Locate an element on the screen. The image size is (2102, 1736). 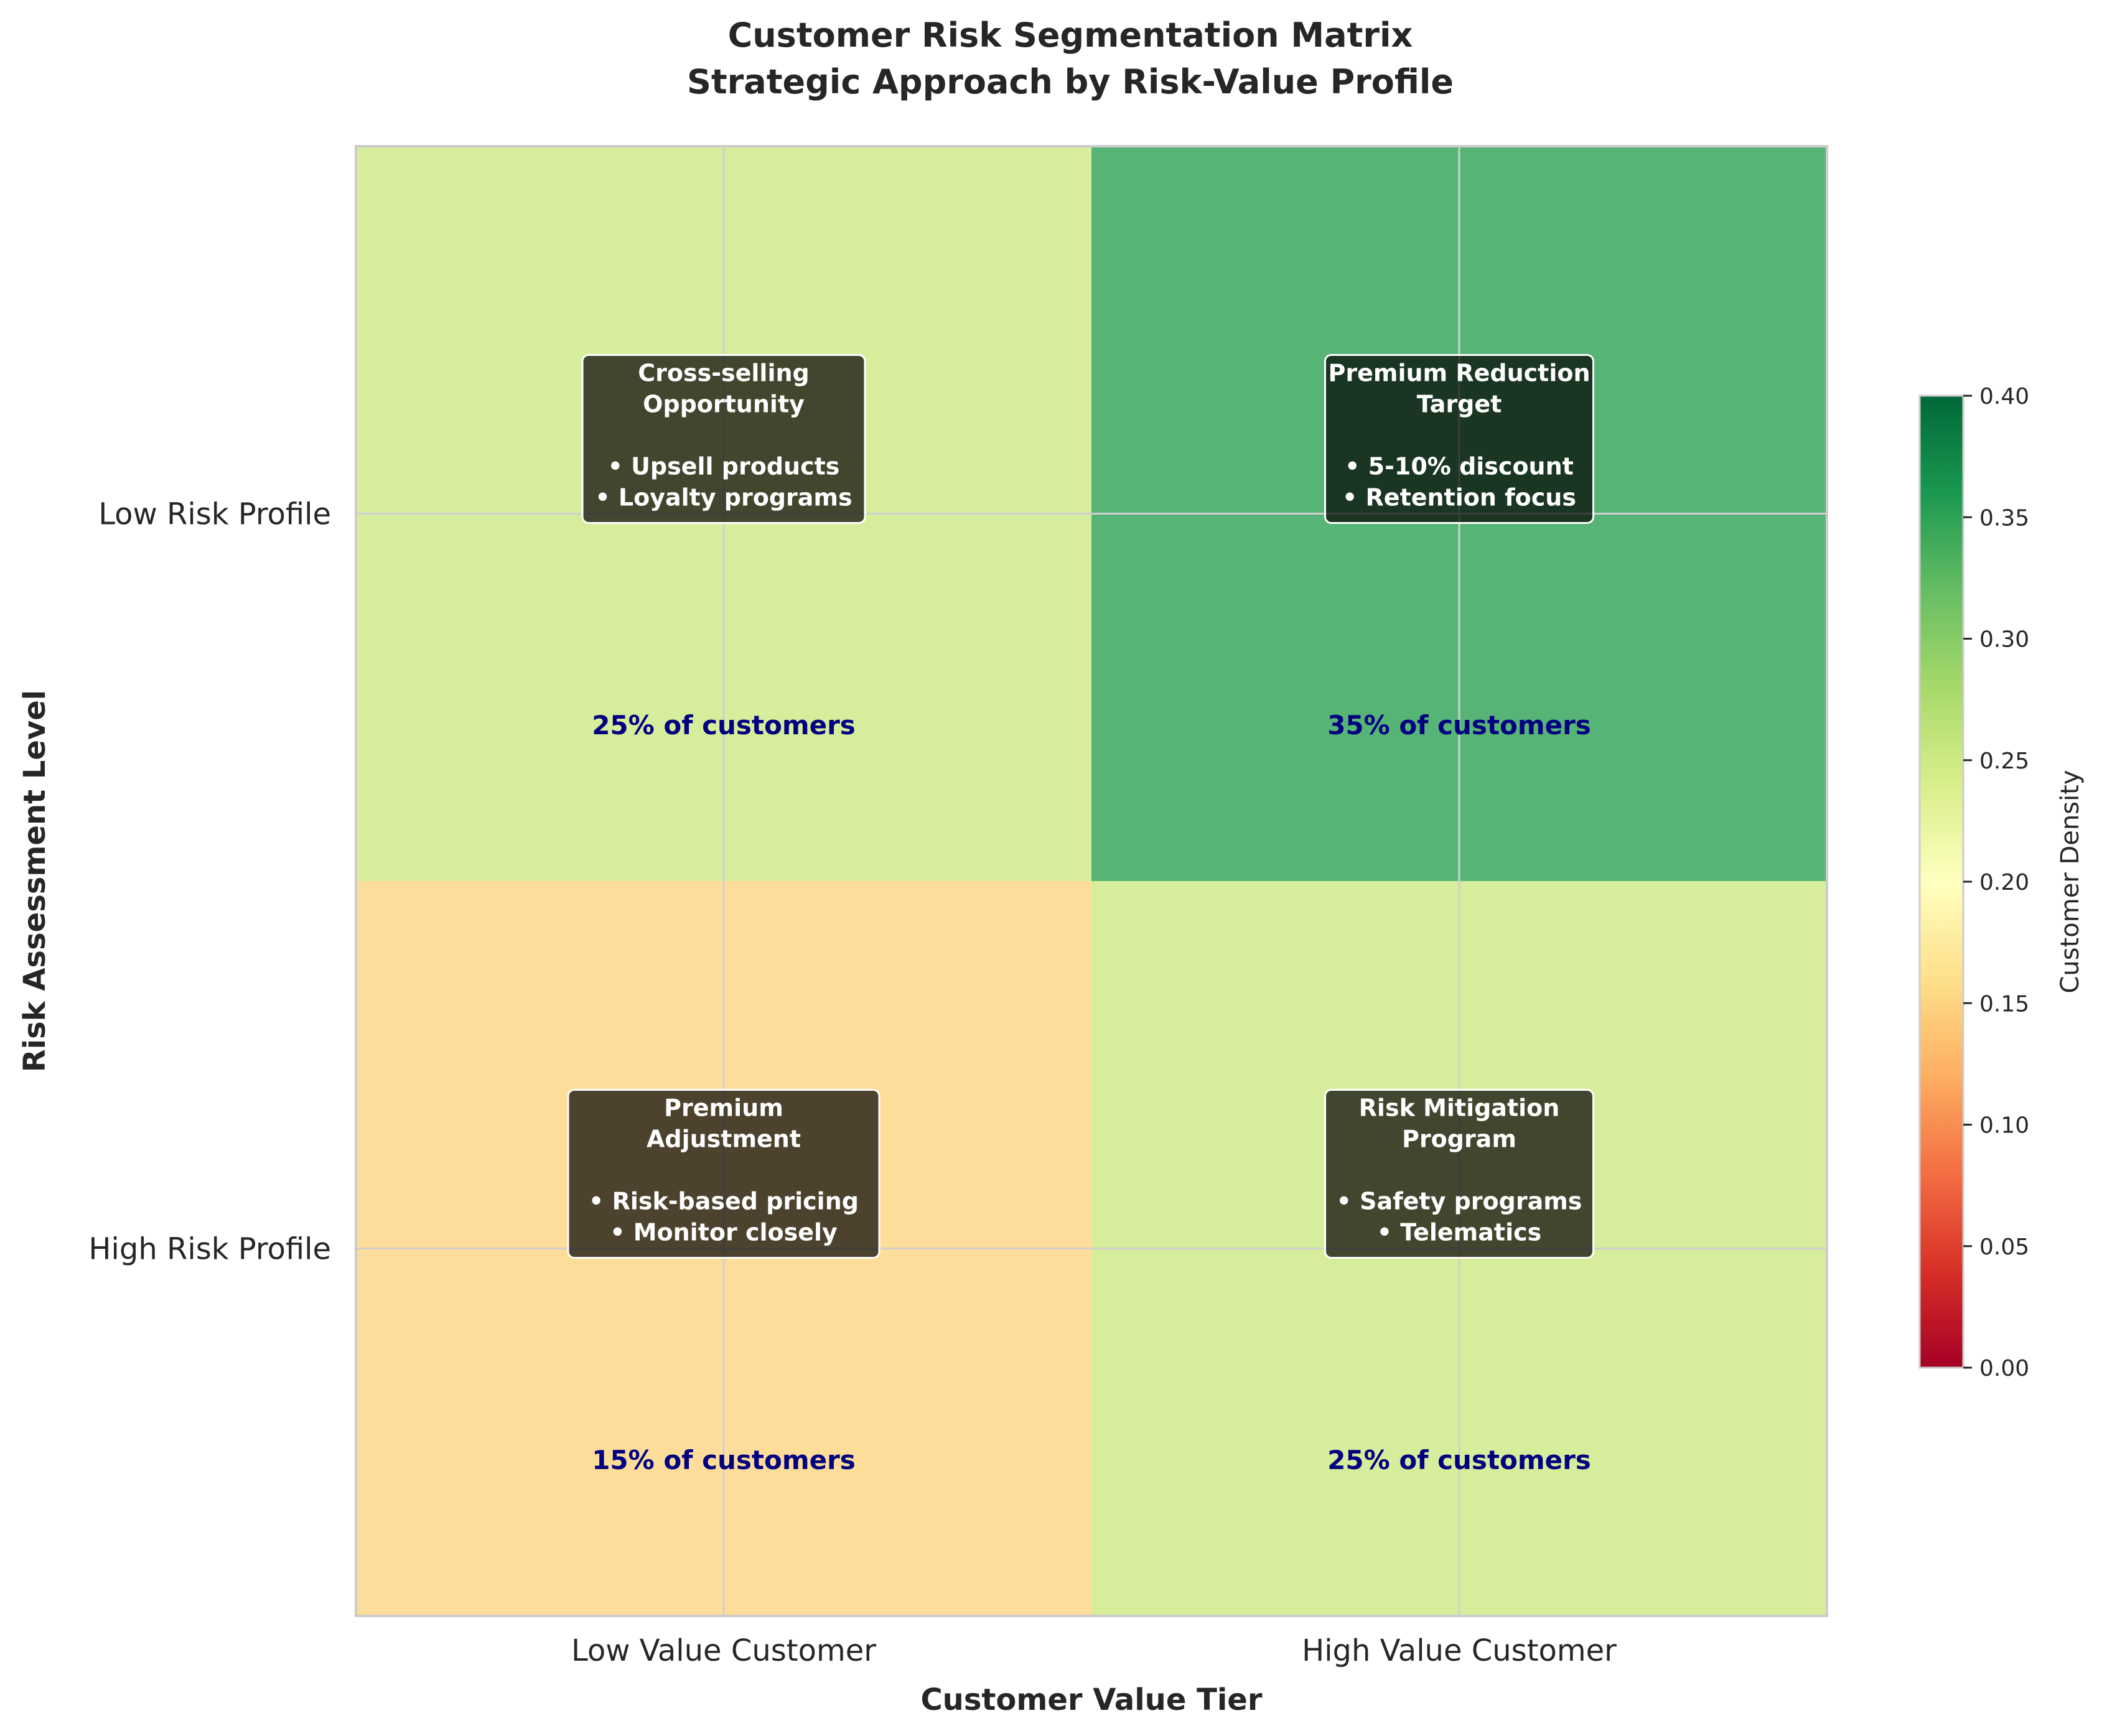
strategy-text-line: Cross-selling is located at coordinates (723, 373).